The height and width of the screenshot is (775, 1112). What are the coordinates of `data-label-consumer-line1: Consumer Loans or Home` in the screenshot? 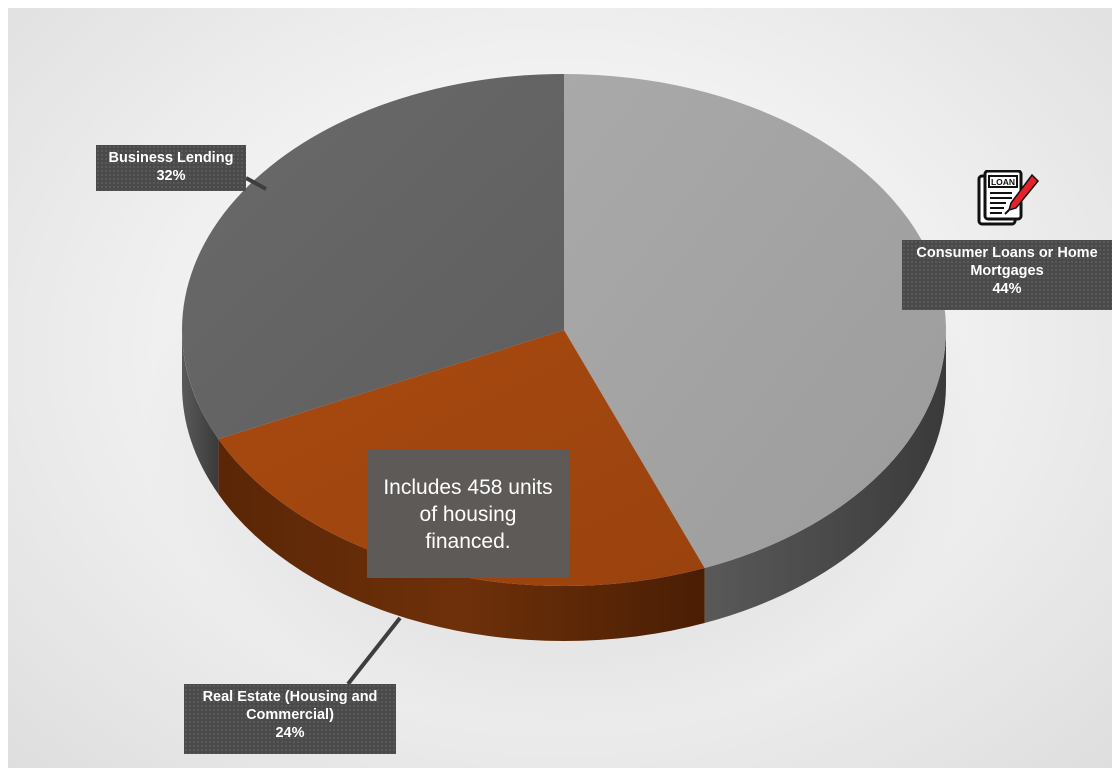 It's located at (1007, 253).